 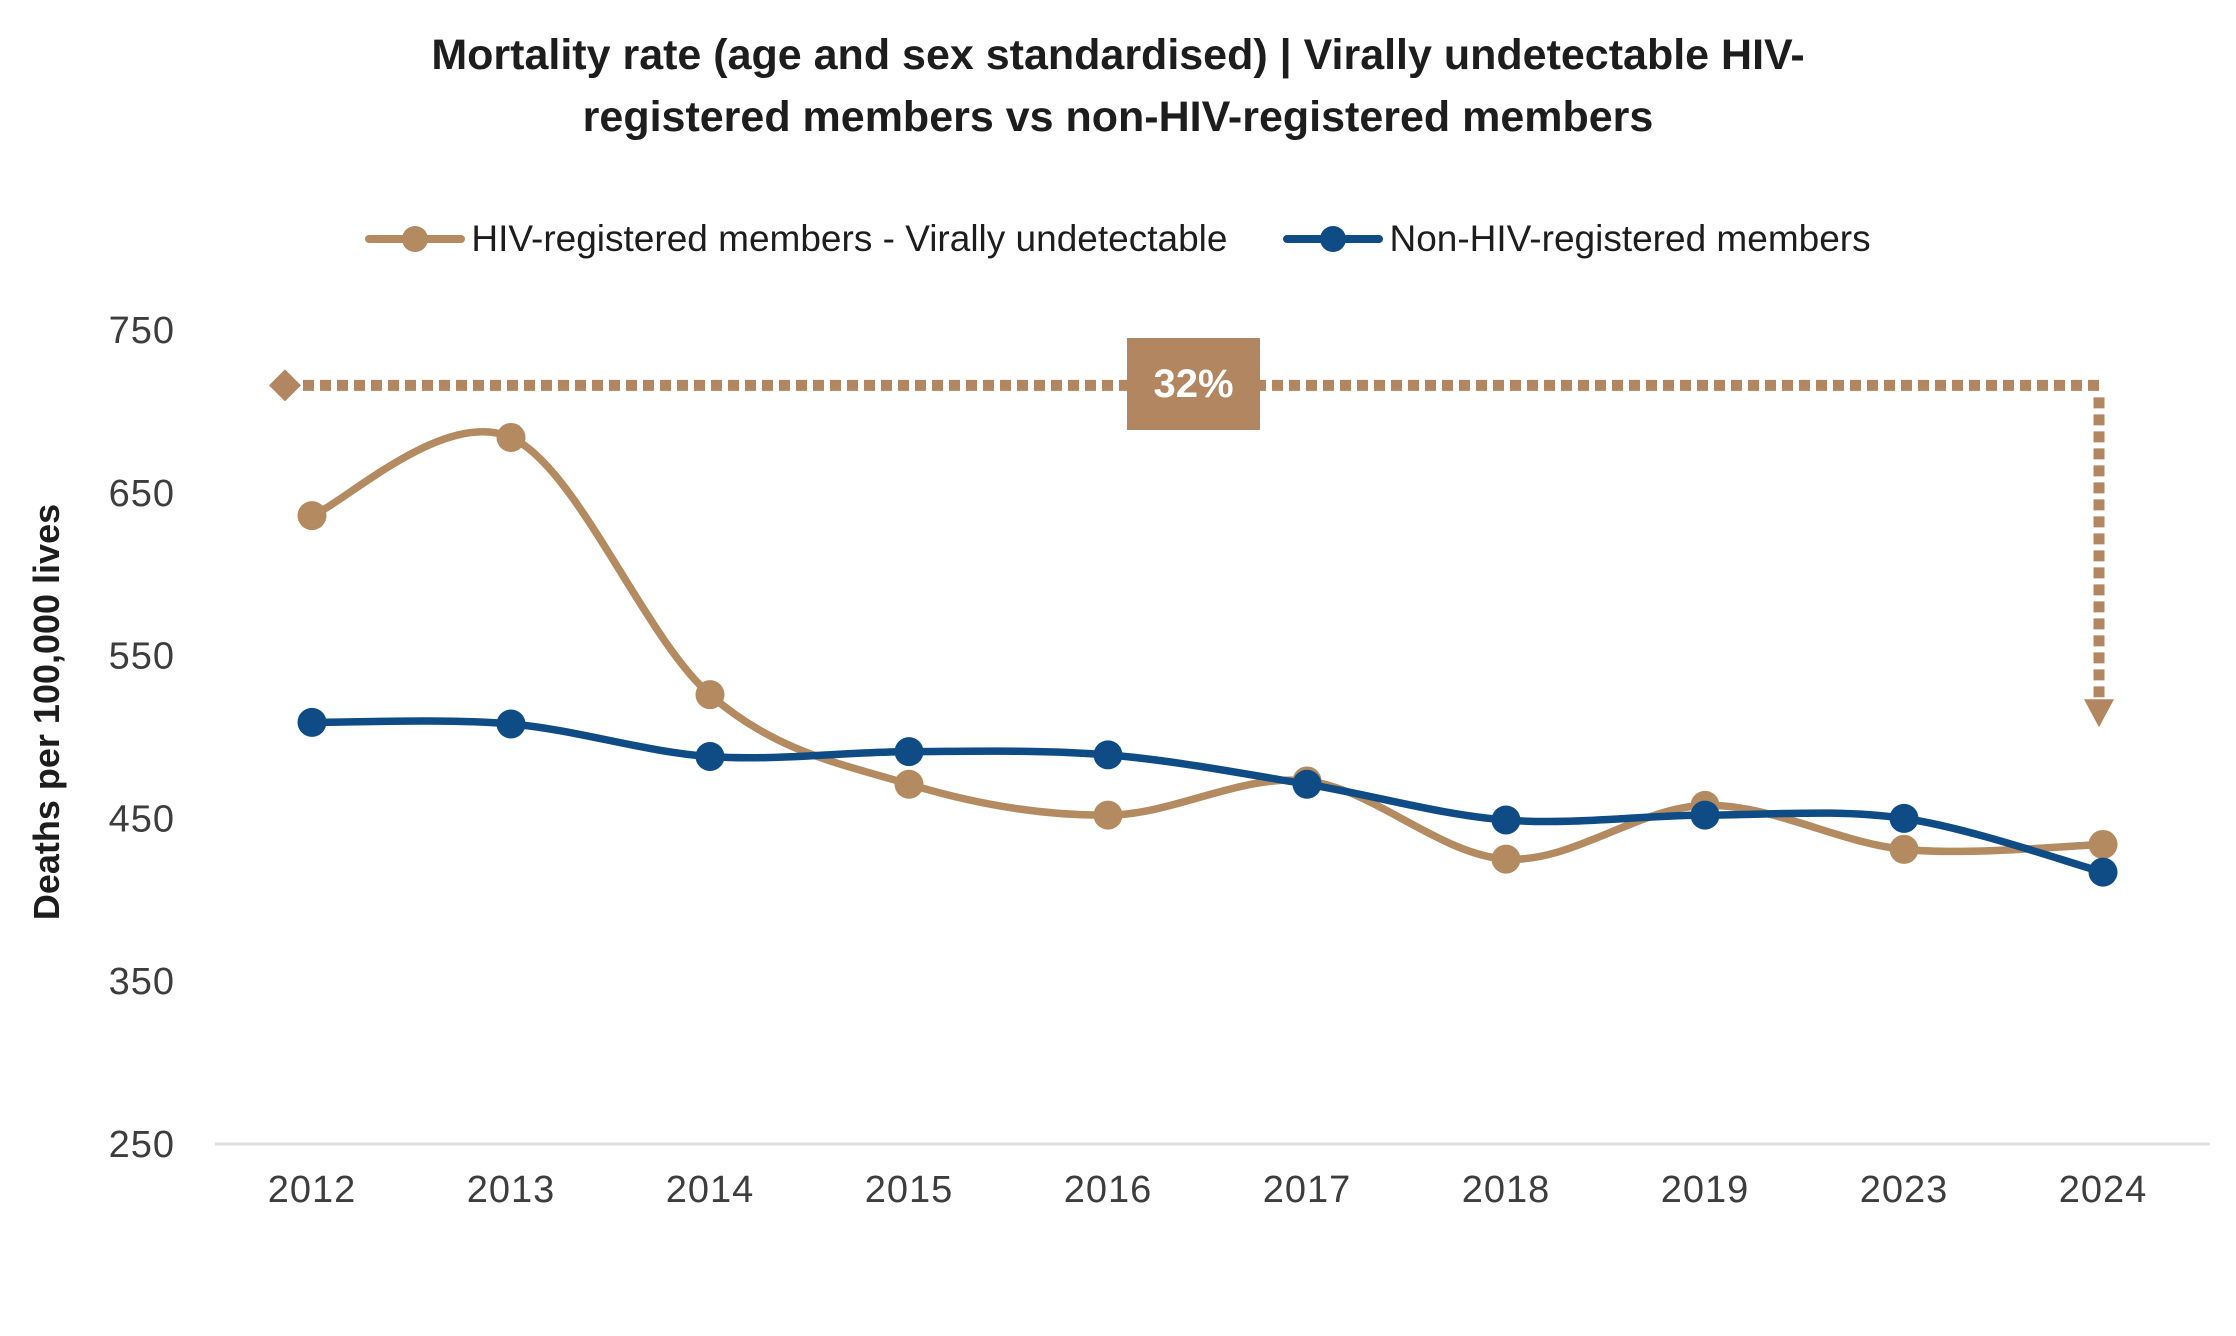 What do you see at coordinates (1630, 238) in the screenshot?
I see `legend-label-non-hiv-registered: Non-HIV-registered members` at bounding box center [1630, 238].